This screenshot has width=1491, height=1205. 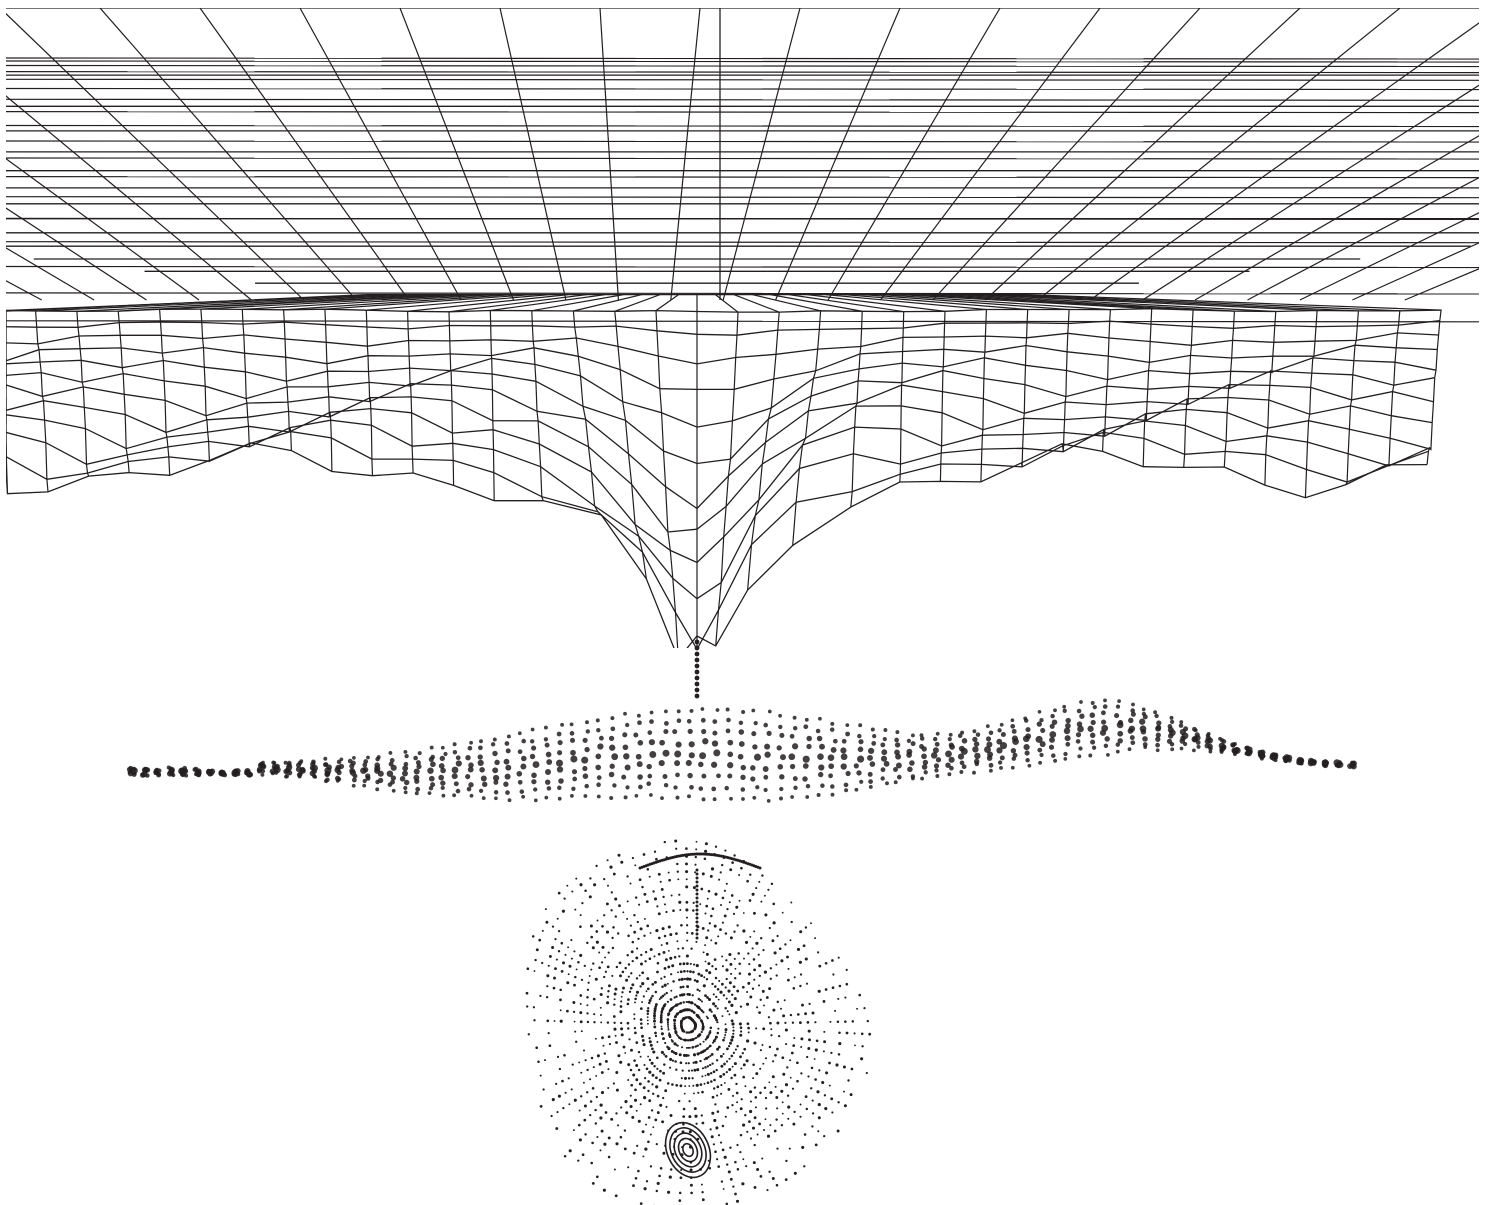 What do you see at coordinates (697, 669) in the screenshot?
I see `dotted-connector-line` at bounding box center [697, 669].